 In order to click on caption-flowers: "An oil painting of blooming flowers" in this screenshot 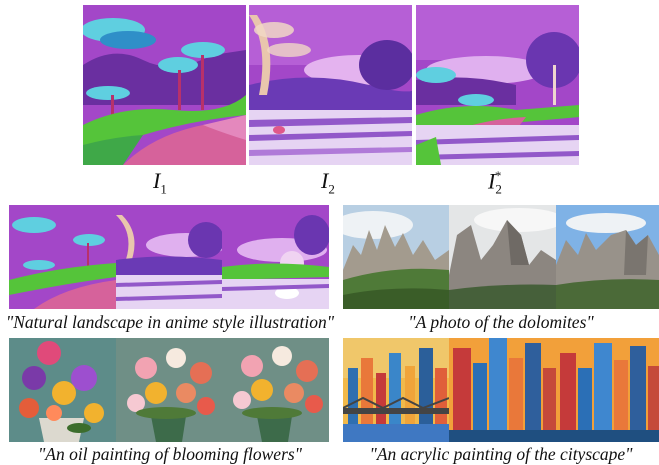, I will do `click(170, 454)`.